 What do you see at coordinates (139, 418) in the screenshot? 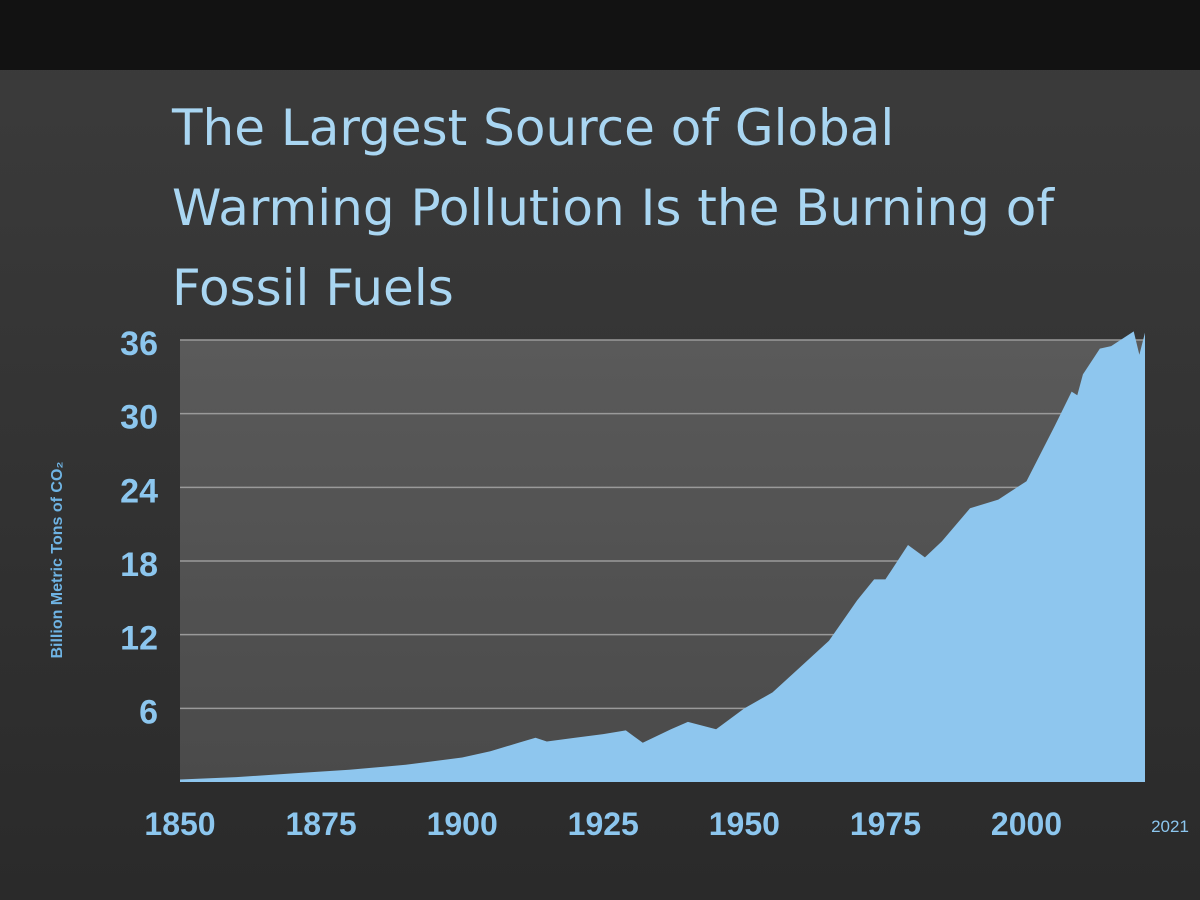
I see `y-tick-label: 30` at bounding box center [139, 418].